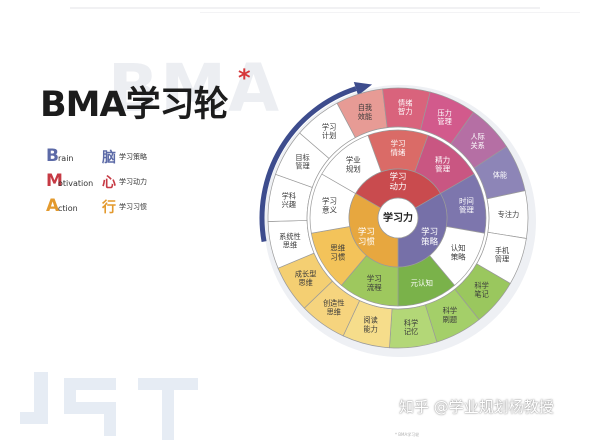 This screenshot has height=442, width=592. What do you see at coordinates (476, 407) in the screenshot?
I see `author-watermark: 知乎 @学业规划杨教授` at bounding box center [476, 407].